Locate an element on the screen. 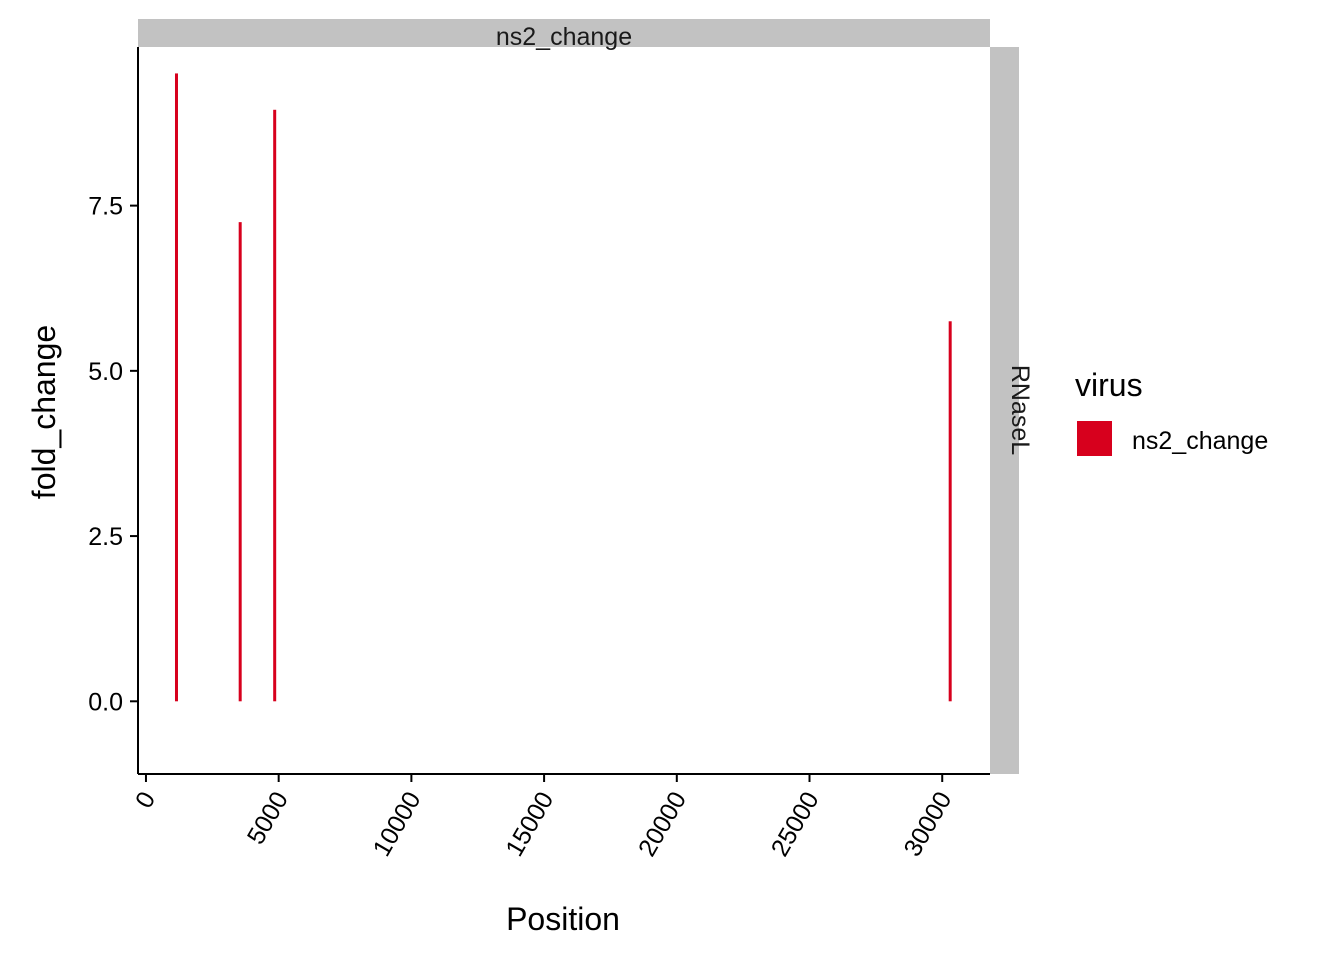 Image resolution: width=1344 pixels, height=960 pixels. x-axis-title: Position is located at coordinates (563, 919).